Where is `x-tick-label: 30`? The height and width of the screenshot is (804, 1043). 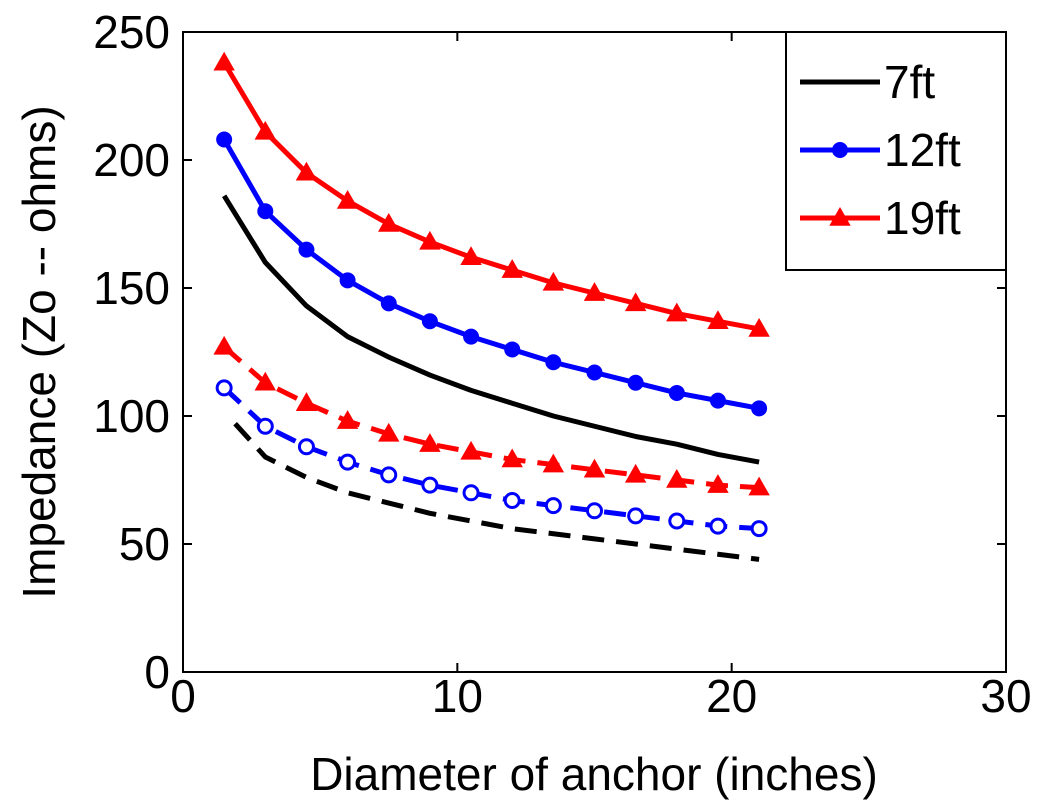 x-tick-label: 30 is located at coordinates (1005, 696).